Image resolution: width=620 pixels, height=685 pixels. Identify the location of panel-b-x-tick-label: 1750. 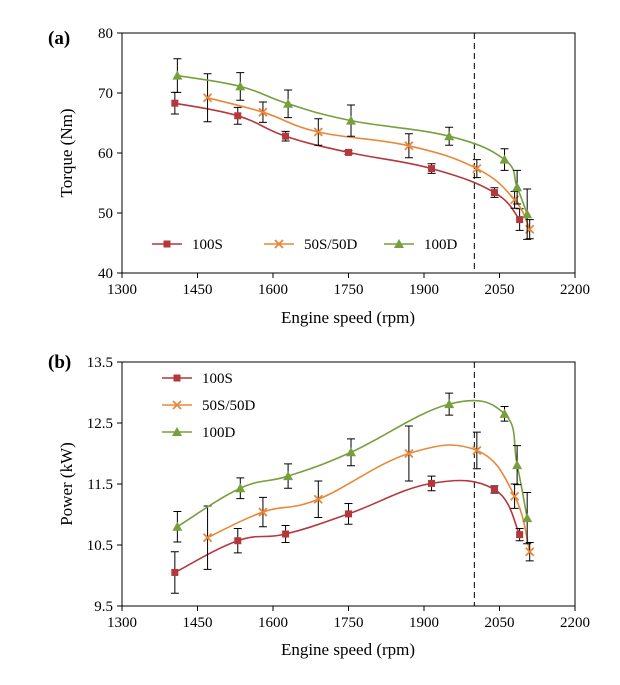
(349, 623).